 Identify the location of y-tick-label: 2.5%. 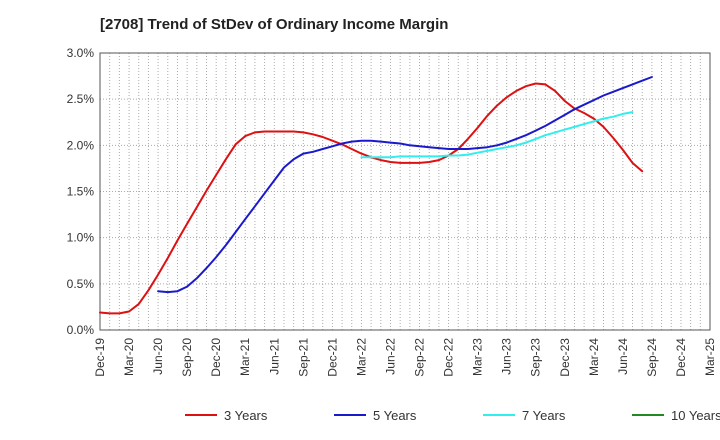
(81, 99).